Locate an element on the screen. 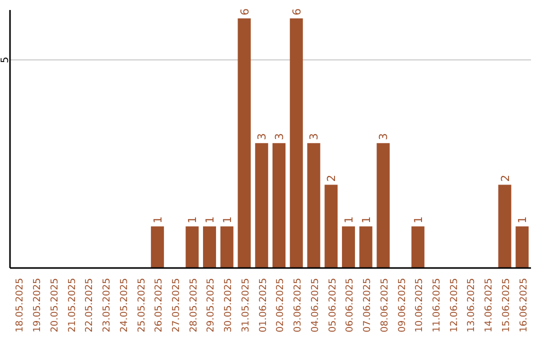 This screenshot has width=540, height=340. x-tick-label: 30.05.2025 is located at coordinates (228, 305).